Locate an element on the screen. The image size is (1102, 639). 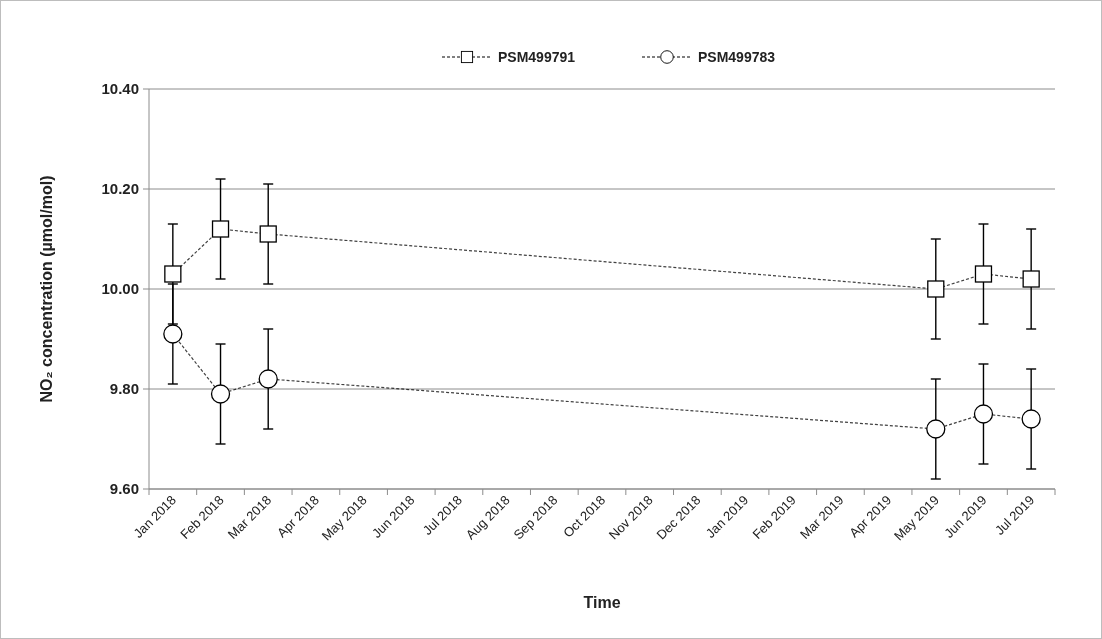
x-axis-title: Time is located at coordinates (602, 602).